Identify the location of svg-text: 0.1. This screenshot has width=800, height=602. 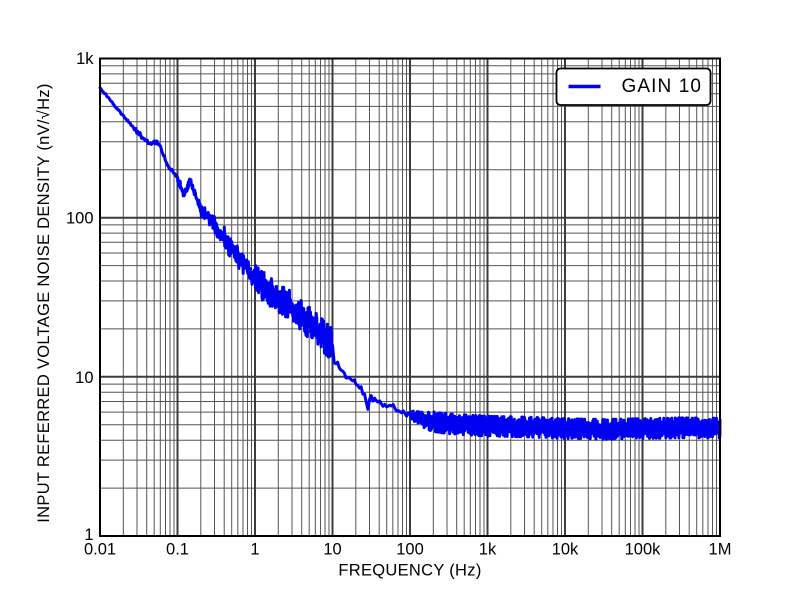
(177, 550).